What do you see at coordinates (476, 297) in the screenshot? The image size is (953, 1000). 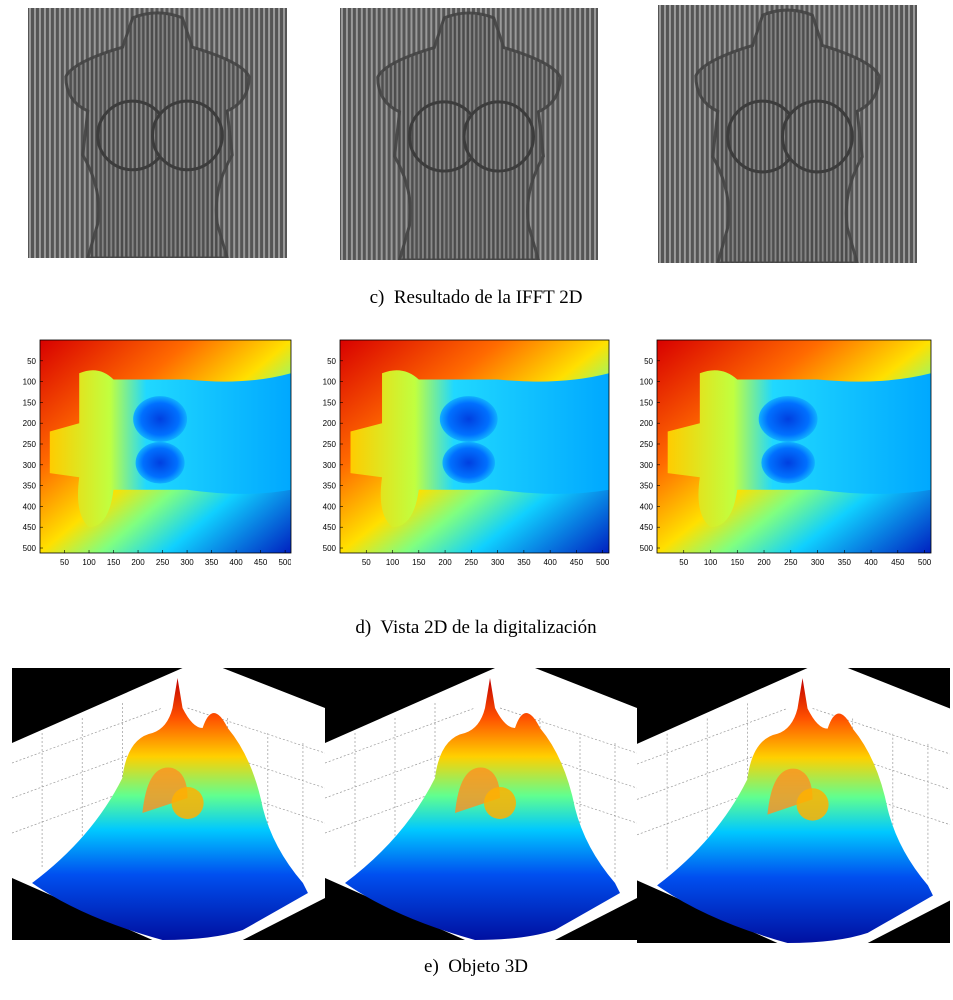 I see `caption: c) Resultado de la IFFT 2D` at bounding box center [476, 297].